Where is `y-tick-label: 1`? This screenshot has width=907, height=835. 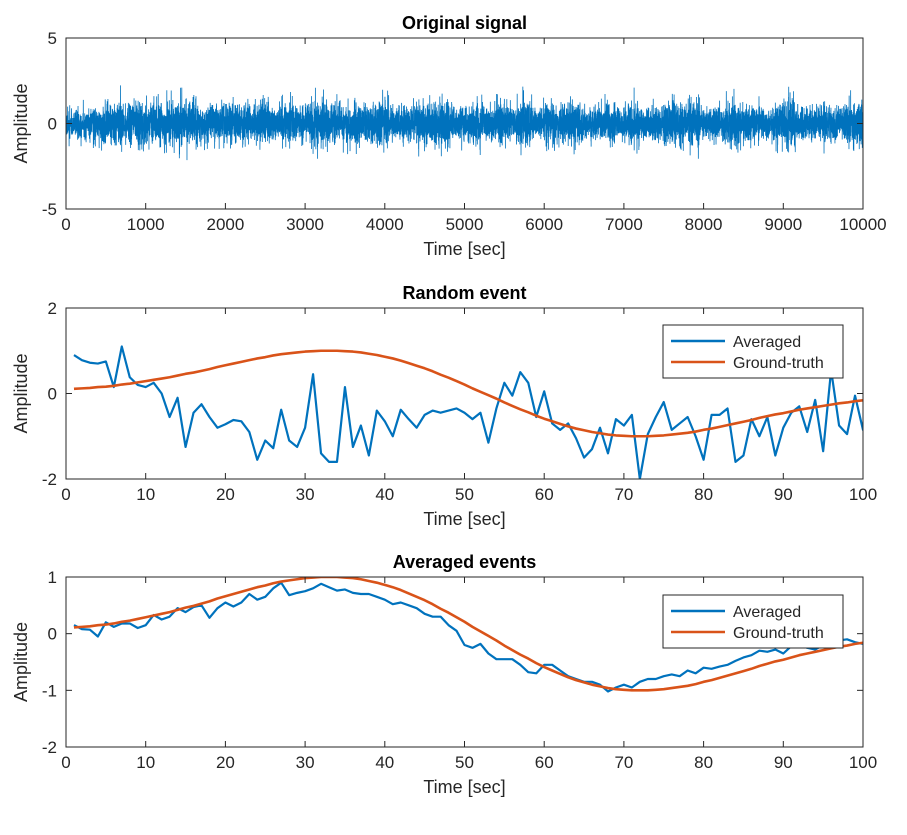
y-tick-label: 1 is located at coordinates (52, 577).